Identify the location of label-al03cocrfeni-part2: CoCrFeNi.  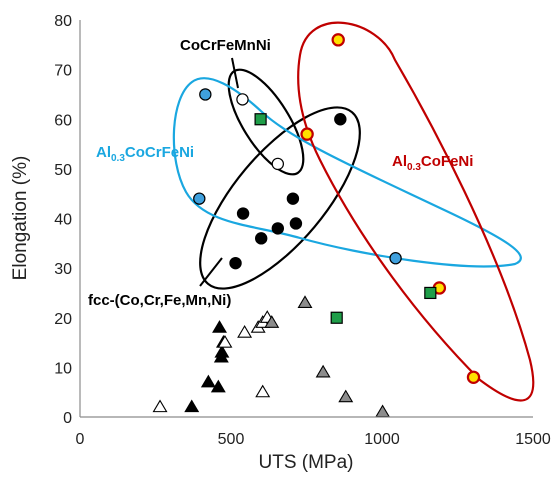
(159, 152).